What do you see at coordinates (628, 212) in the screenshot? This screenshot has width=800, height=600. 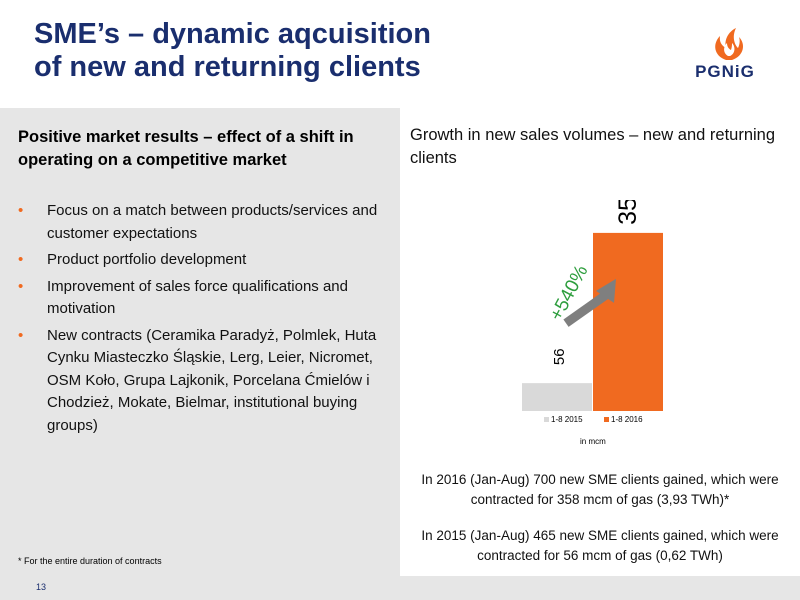 I see `value-label-2016: 358` at bounding box center [628, 212].